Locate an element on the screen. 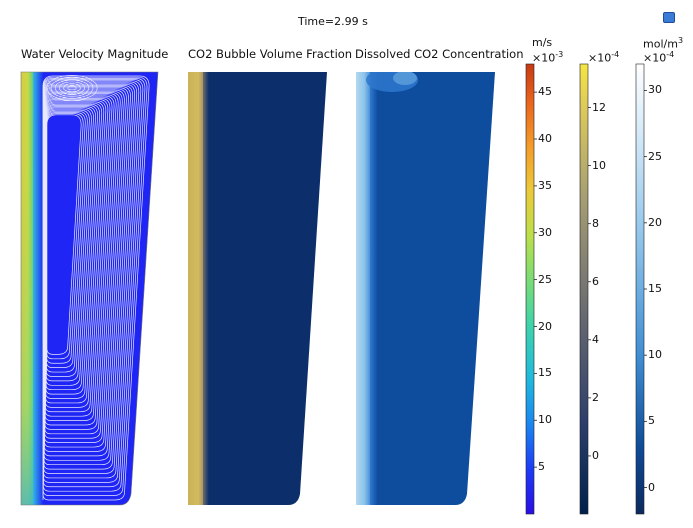  camera-icon is located at coordinates (669, 17).